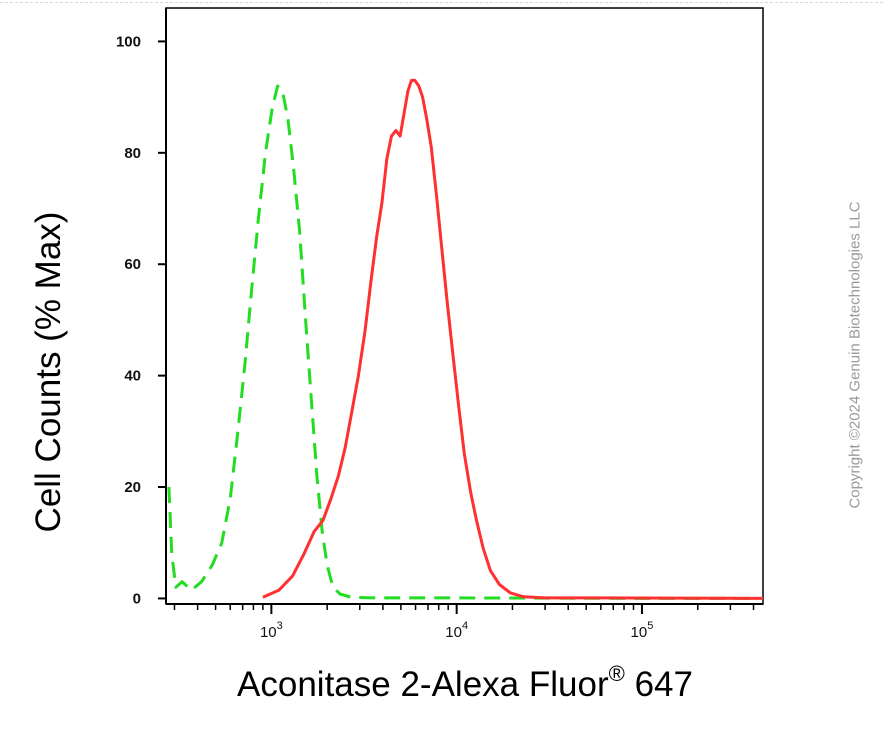  I want to click on x-tick-exponent: 3, so click(280, 626).